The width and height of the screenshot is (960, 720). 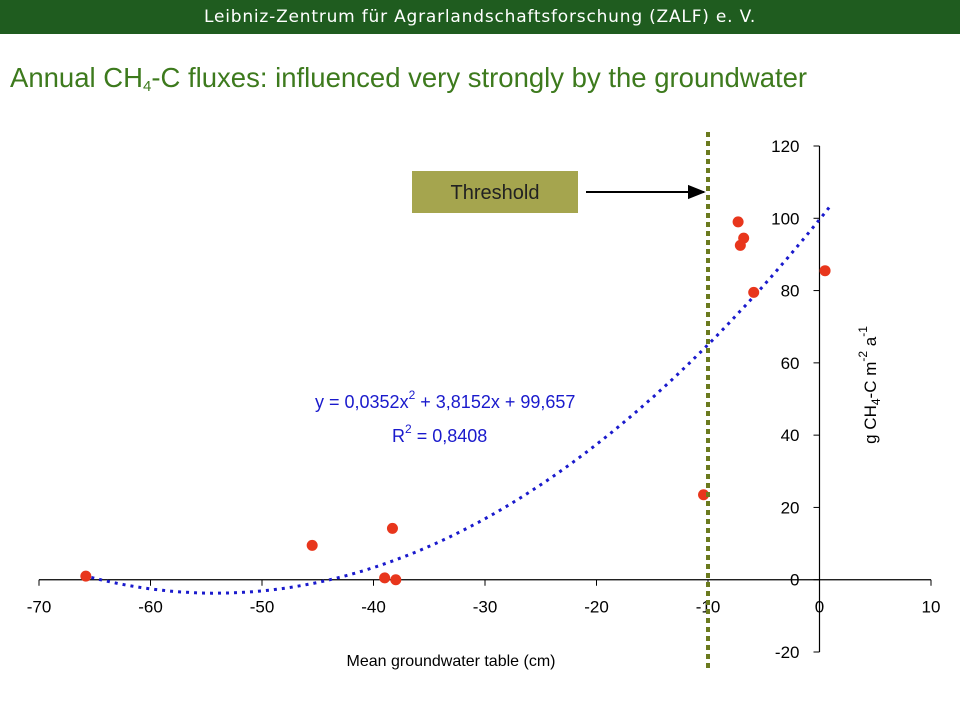 What do you see at coordinates (150, 607) in the screenshot?
I see `x-tick-label: -60` at bounding box center [150, 607].